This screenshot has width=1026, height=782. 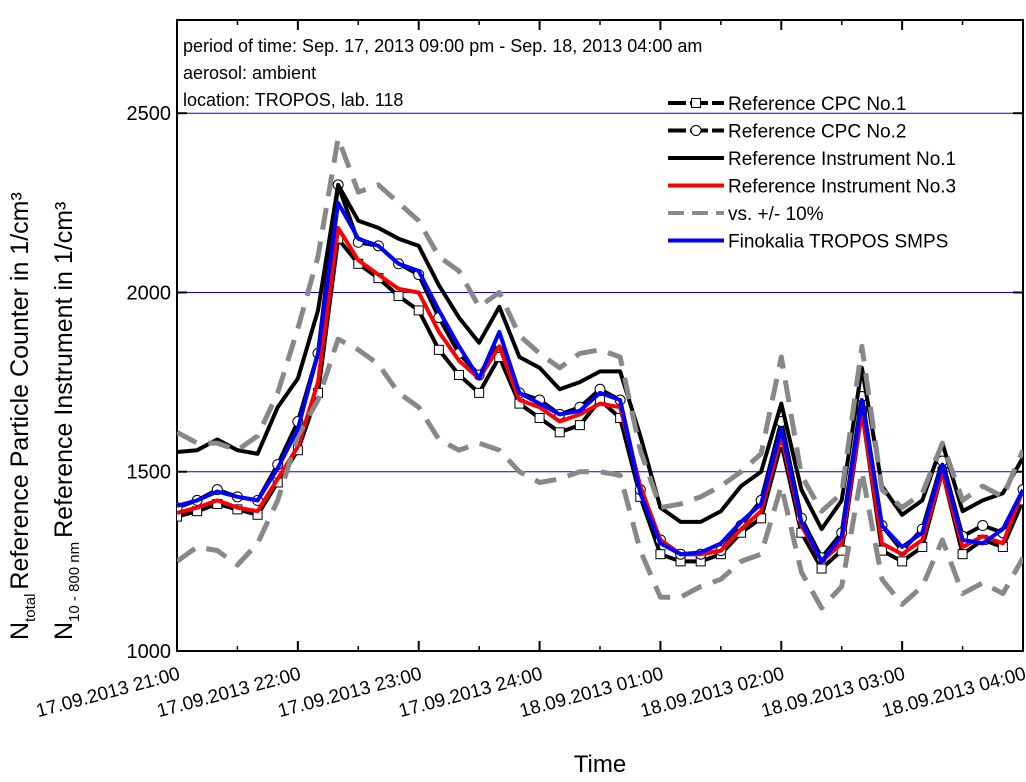 I want to click on y-label-text: Reference Instrument in 1/cm³, so click(x=64, y=370).